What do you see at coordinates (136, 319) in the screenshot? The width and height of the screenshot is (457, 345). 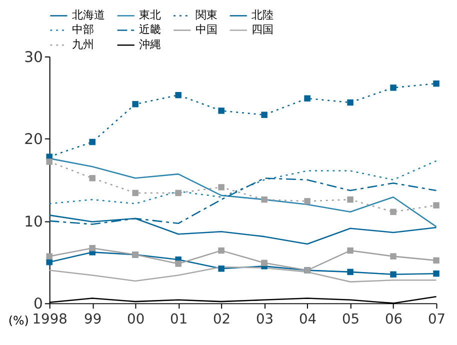 I see `x-tick-label: 00` at bounding box center [136, 319].